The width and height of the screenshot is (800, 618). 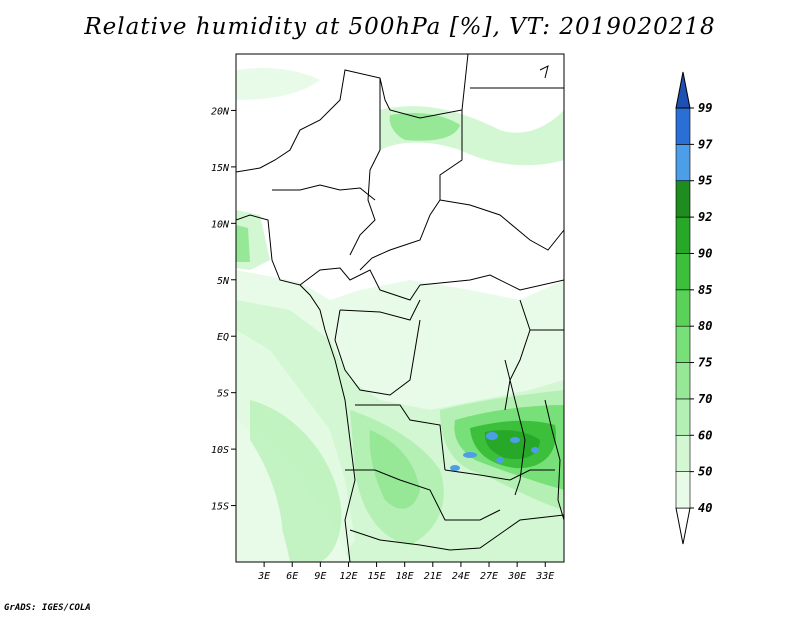 I want to click on lon-tick-label: 12E, so click(x=348, y=576).